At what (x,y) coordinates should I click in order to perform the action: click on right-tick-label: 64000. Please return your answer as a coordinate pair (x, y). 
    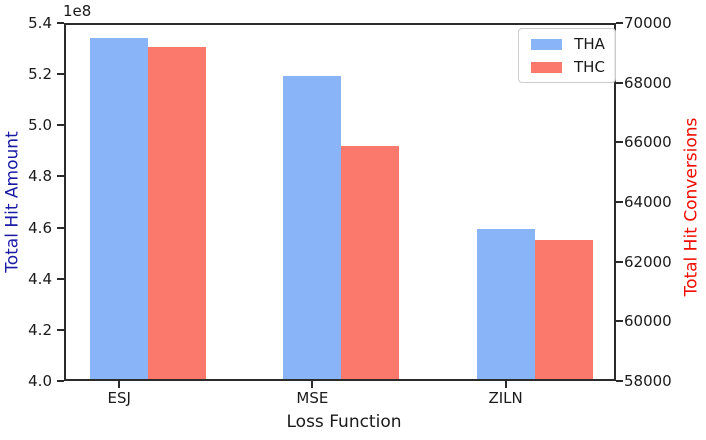
    Looking at the image, I should click on (648, 202).